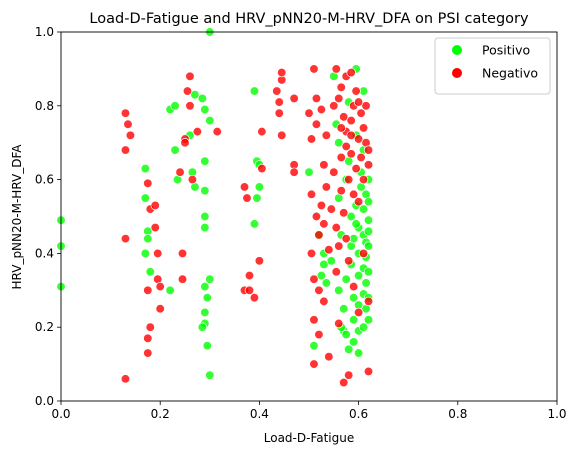 The image size is (578, 455). I want to click on x-axis-label: Load-D-Fatigue, so click(309, 438).